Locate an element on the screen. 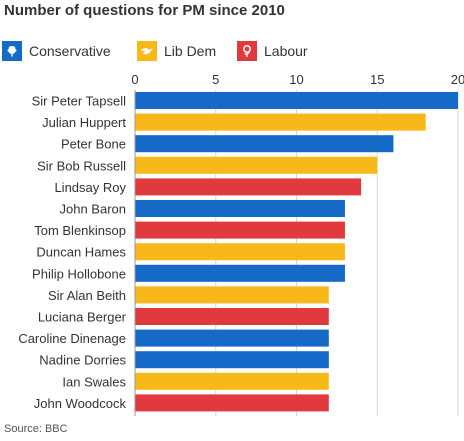 The width and height of the screenshot is (464, 441). chart-title: Number of questions for PM since 2010 is located at coordinates (144, 10).